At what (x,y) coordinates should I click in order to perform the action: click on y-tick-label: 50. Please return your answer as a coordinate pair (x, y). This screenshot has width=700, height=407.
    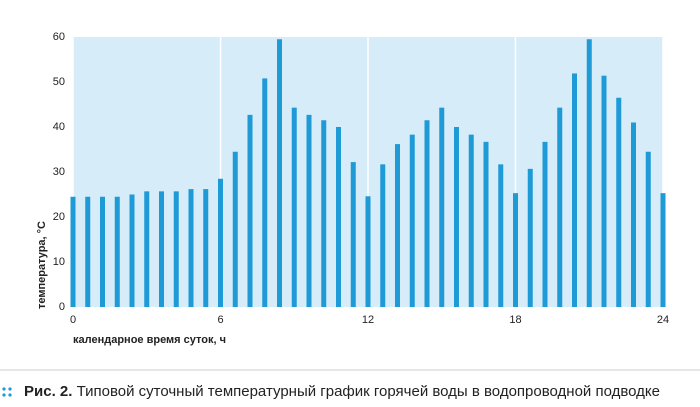
    Looking at the image, I should click on (59, 82).